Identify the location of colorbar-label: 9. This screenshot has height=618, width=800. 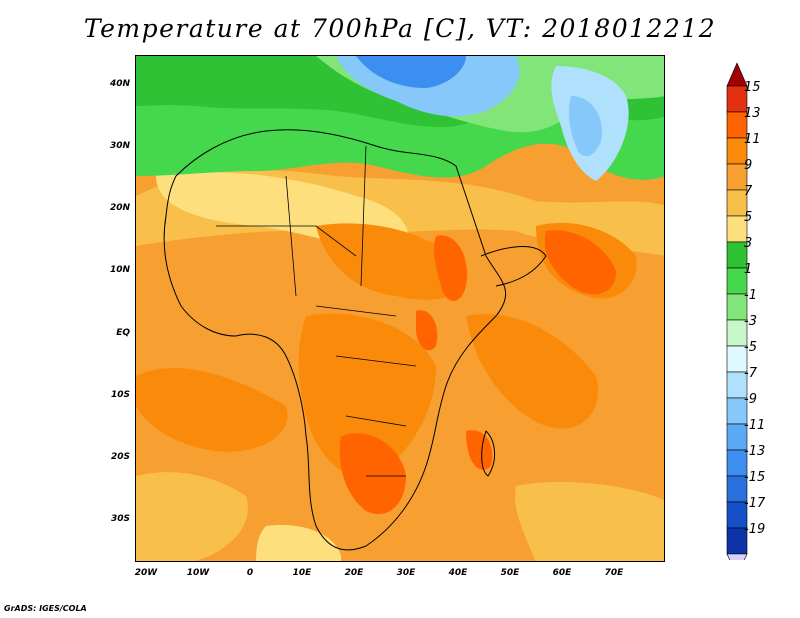
(748, 165).